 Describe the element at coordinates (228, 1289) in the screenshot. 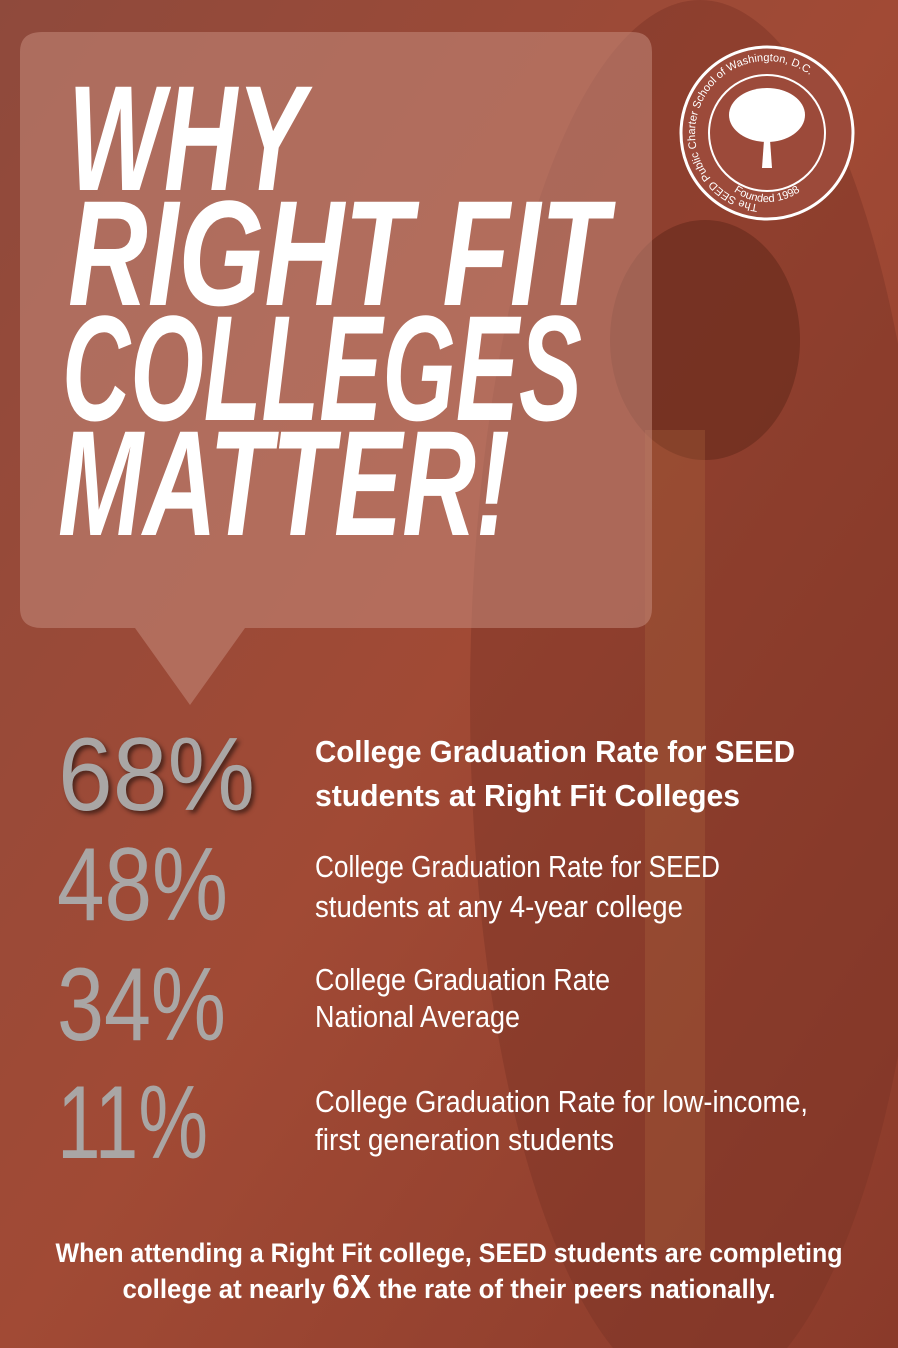

I see `footer-text: college at nearly` at that location.